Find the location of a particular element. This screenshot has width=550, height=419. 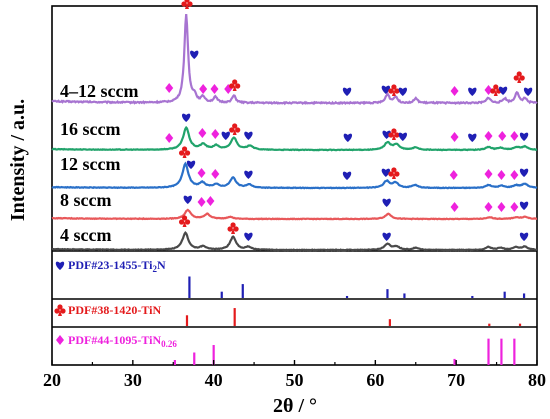

x-tick-label-60: 60 is located at coordinates (375, 380).